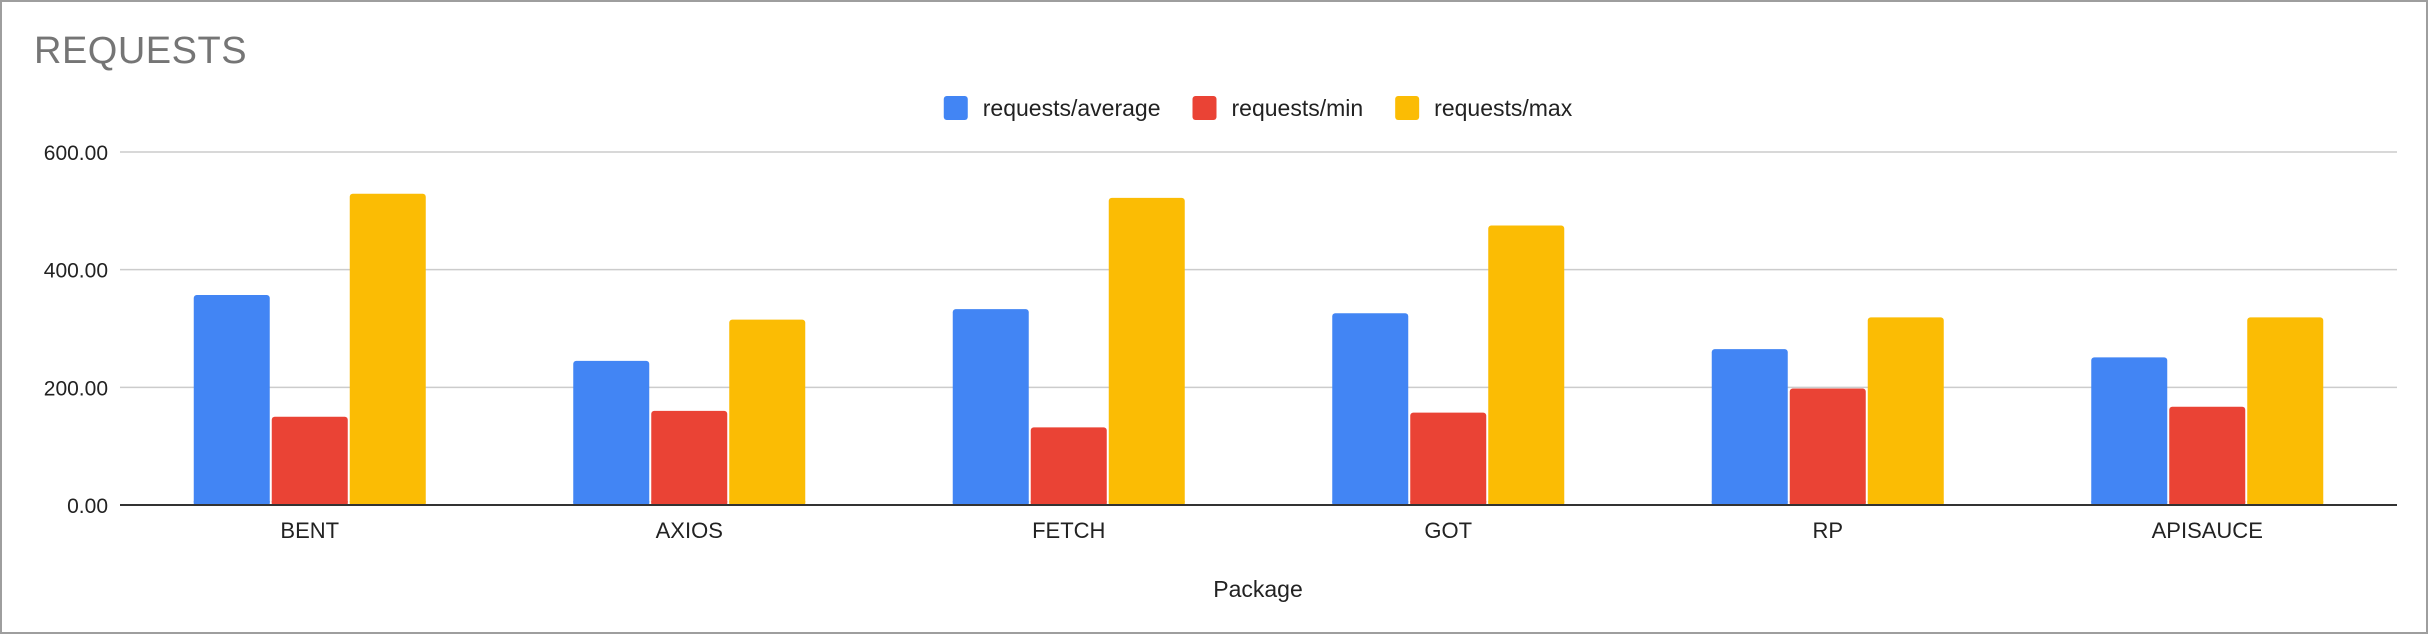 This screenshot has height=634, width=2428. What do you see at coordinates (309, 460) in the screenshot?
I see `bar-bent-requests-min` at bounding box center [309, 460].